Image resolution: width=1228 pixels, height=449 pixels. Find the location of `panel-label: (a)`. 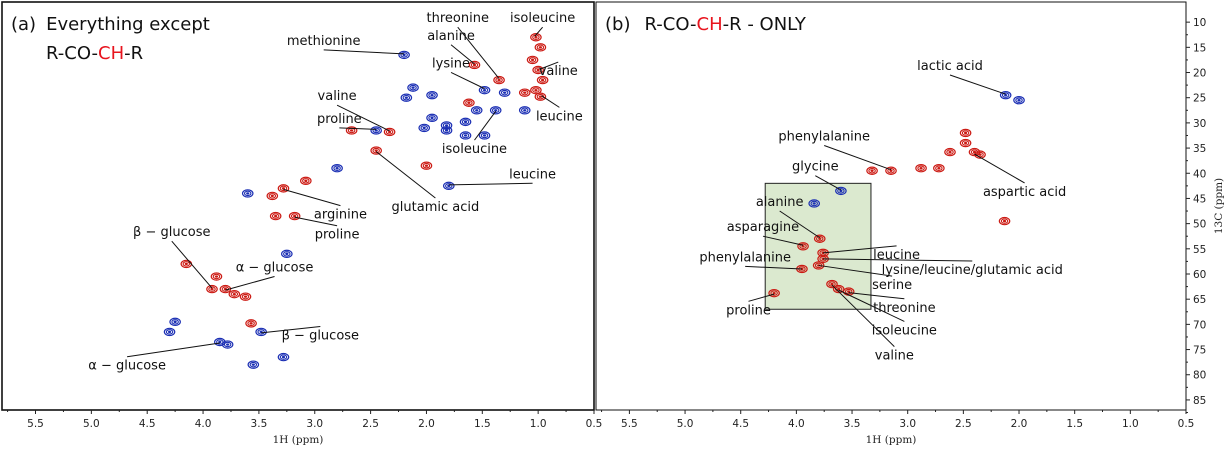

panel-label: (a) is located at coordinates (23, 24).